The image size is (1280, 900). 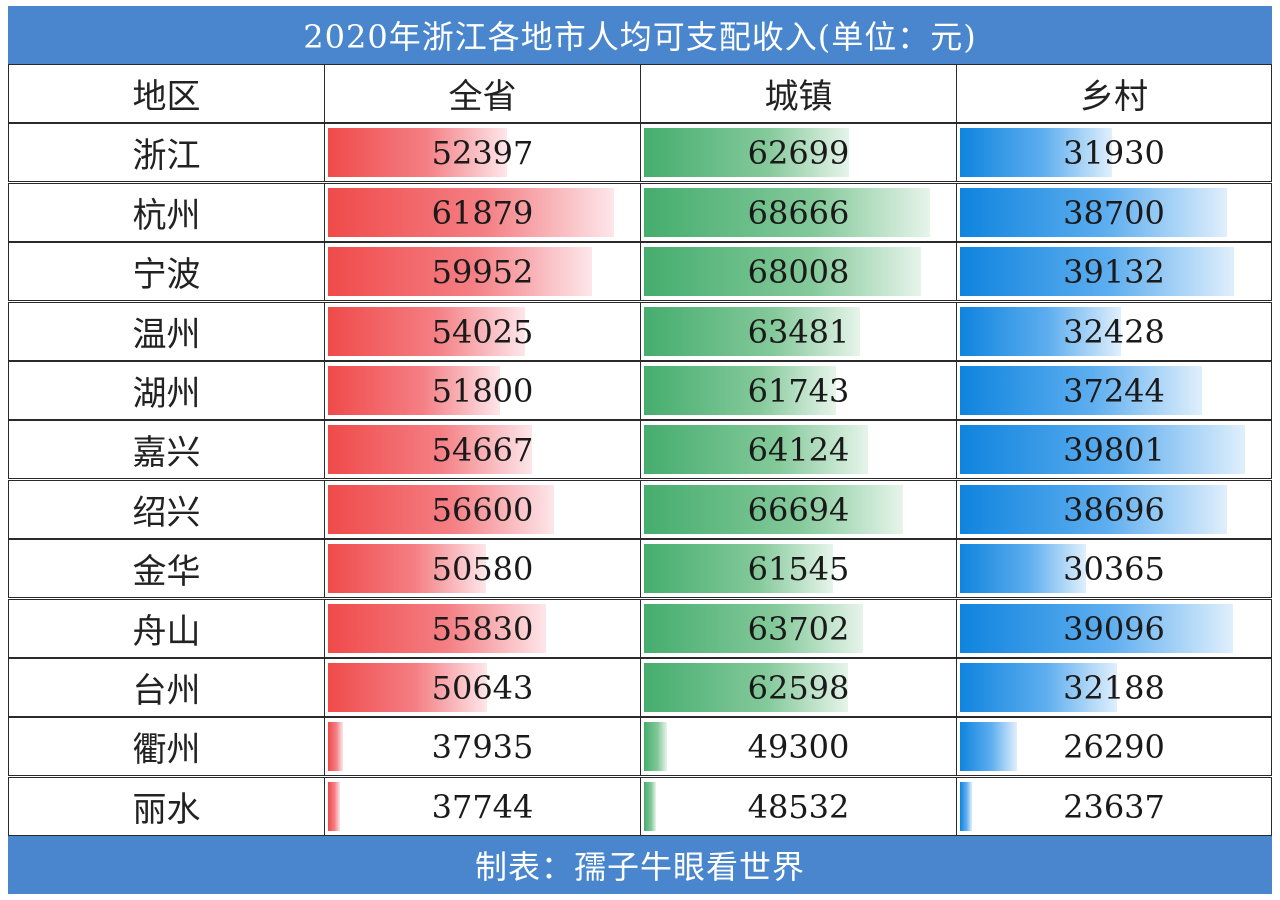 I want to click on data-cell-rural: 38696, so click(x=1114, y=509).